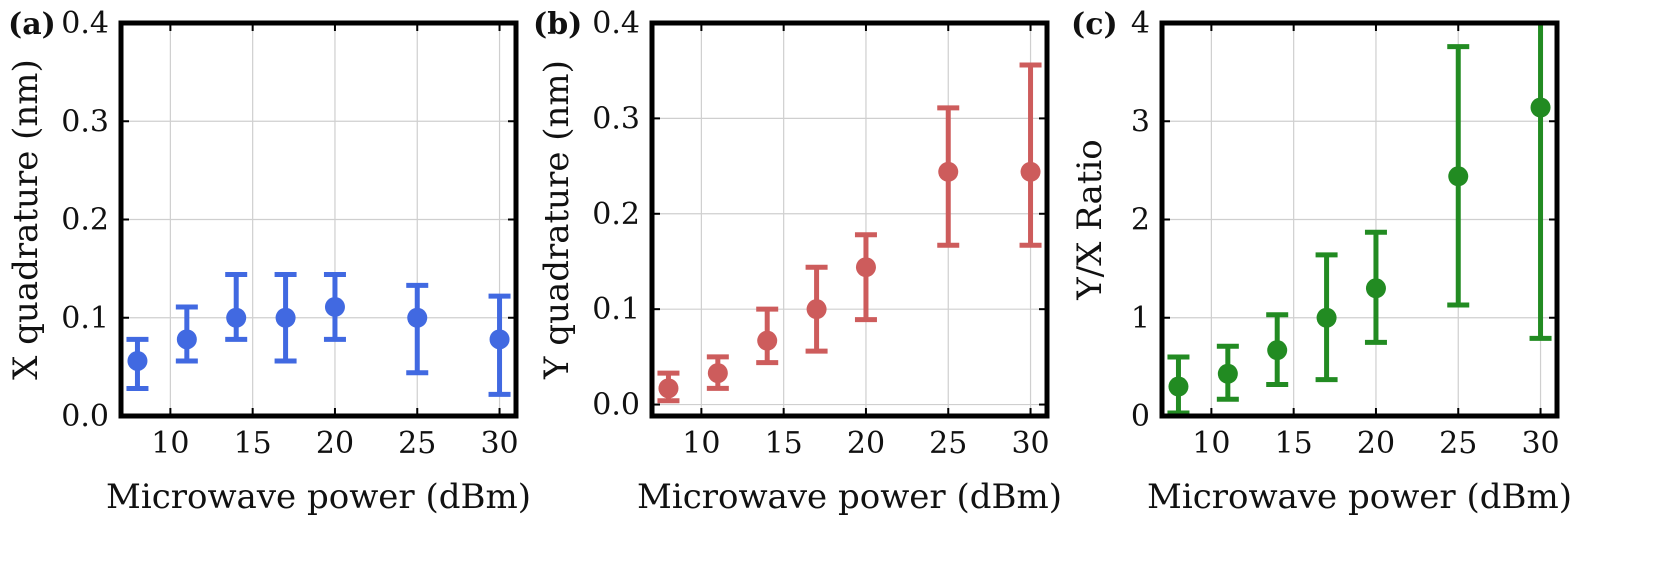 This screenshot has height=562, width=1661. Describe the element at coordinates (1140, 121) in the screenshot. I see `y-tick-label: 3` at that location.